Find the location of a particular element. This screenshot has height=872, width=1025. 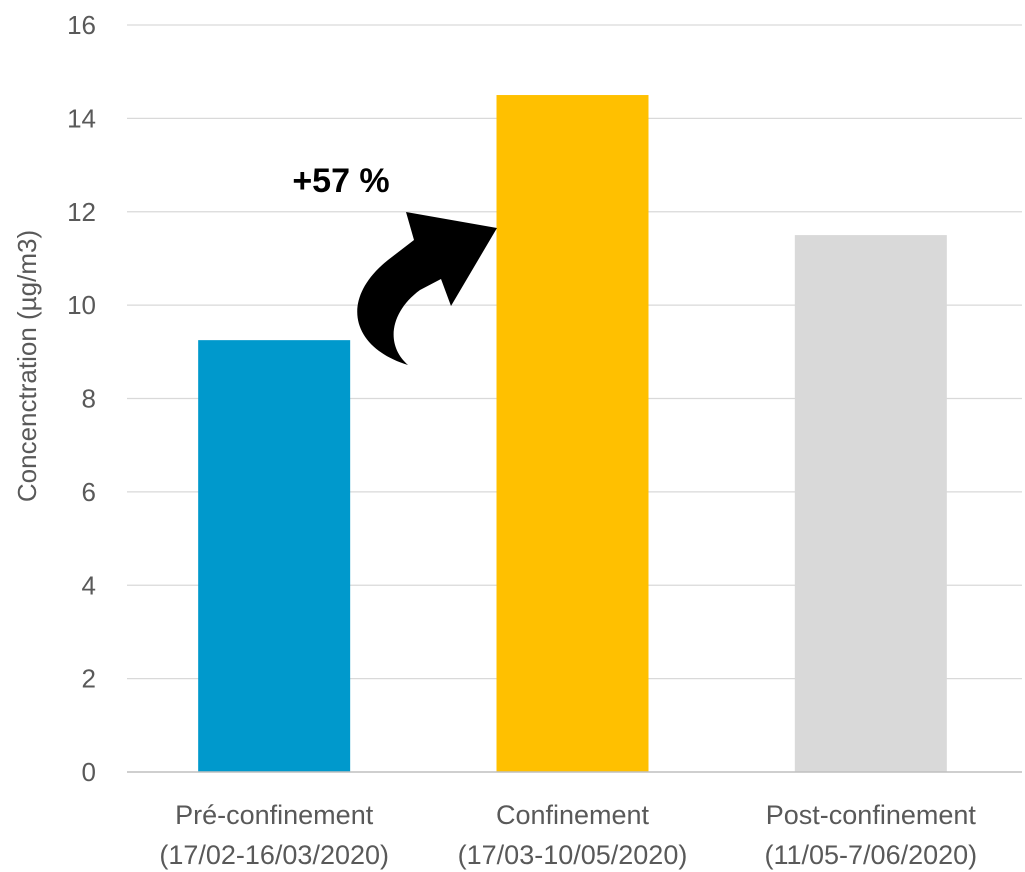

x-tick-label: Confinement is located at coordinates (573, 815).